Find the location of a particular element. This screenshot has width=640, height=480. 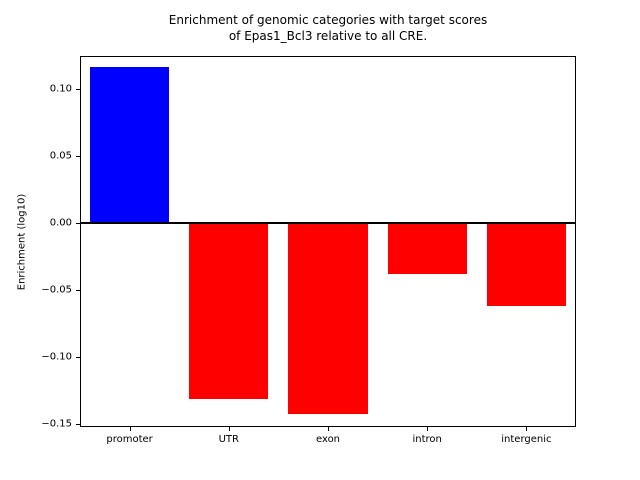

bar-intergenic is located at coordinates (526, 265).